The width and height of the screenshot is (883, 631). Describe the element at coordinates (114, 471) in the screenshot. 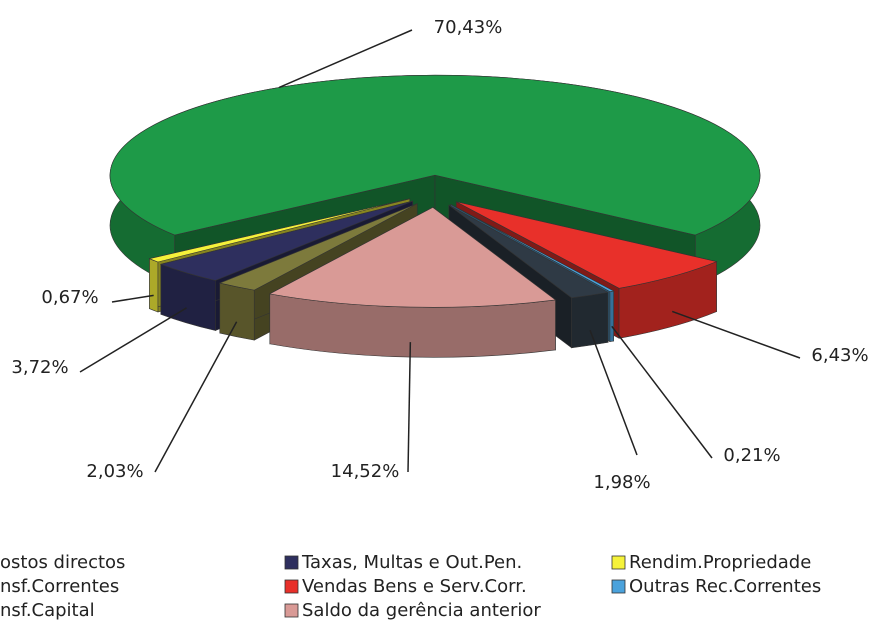

I see `data-label: 2,03%` at that location.